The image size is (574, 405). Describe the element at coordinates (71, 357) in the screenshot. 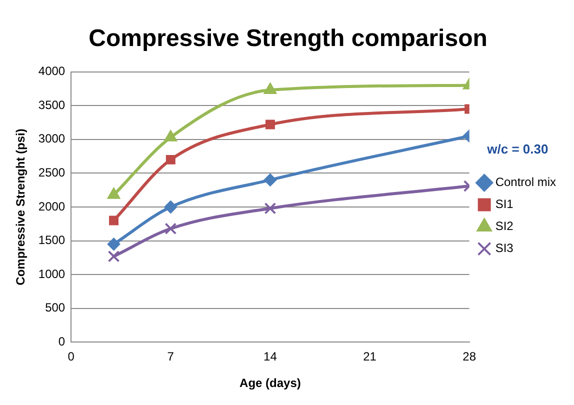

I see `x-tick-label: 0` at that location.